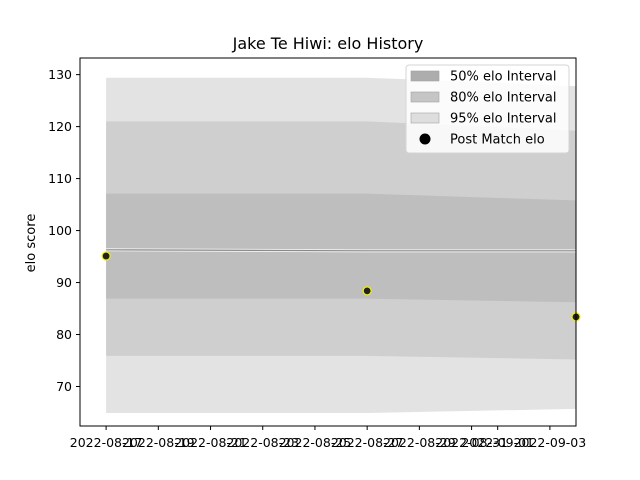  What do you see at coordinates (60, 74) in the screenshot?
I see `y-tick-label: 130` at bounding box center [60, 74].